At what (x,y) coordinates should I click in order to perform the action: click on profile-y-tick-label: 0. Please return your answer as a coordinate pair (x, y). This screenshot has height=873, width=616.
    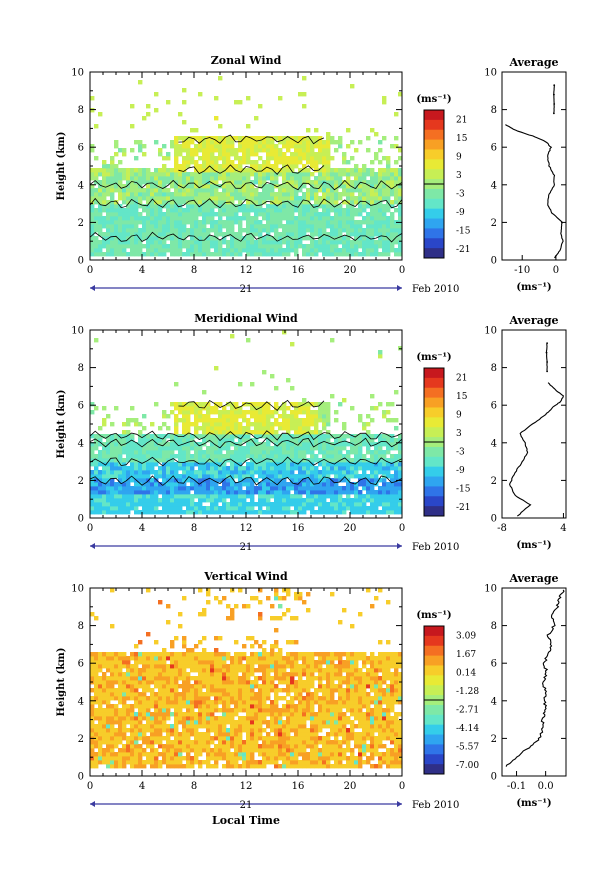
    Looking at the image, I should click on (494, 519).